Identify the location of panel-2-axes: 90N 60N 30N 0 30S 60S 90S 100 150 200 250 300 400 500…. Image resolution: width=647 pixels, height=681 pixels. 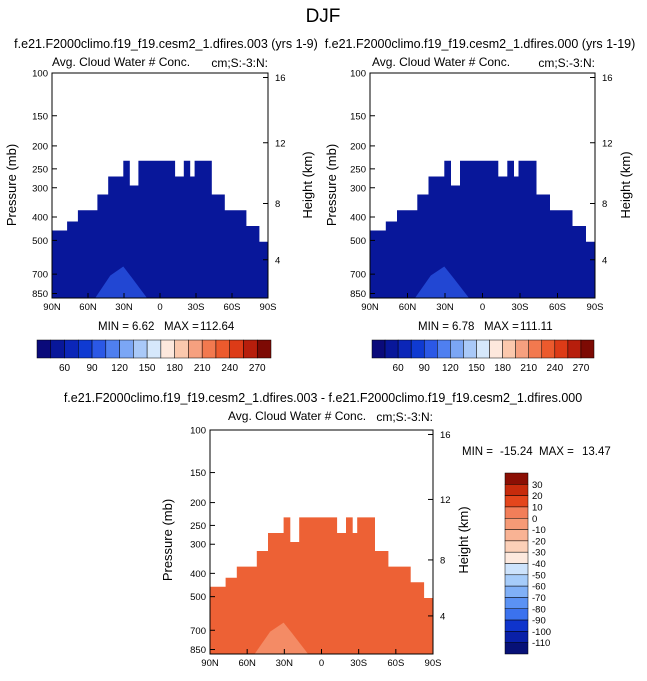
(481, 191).